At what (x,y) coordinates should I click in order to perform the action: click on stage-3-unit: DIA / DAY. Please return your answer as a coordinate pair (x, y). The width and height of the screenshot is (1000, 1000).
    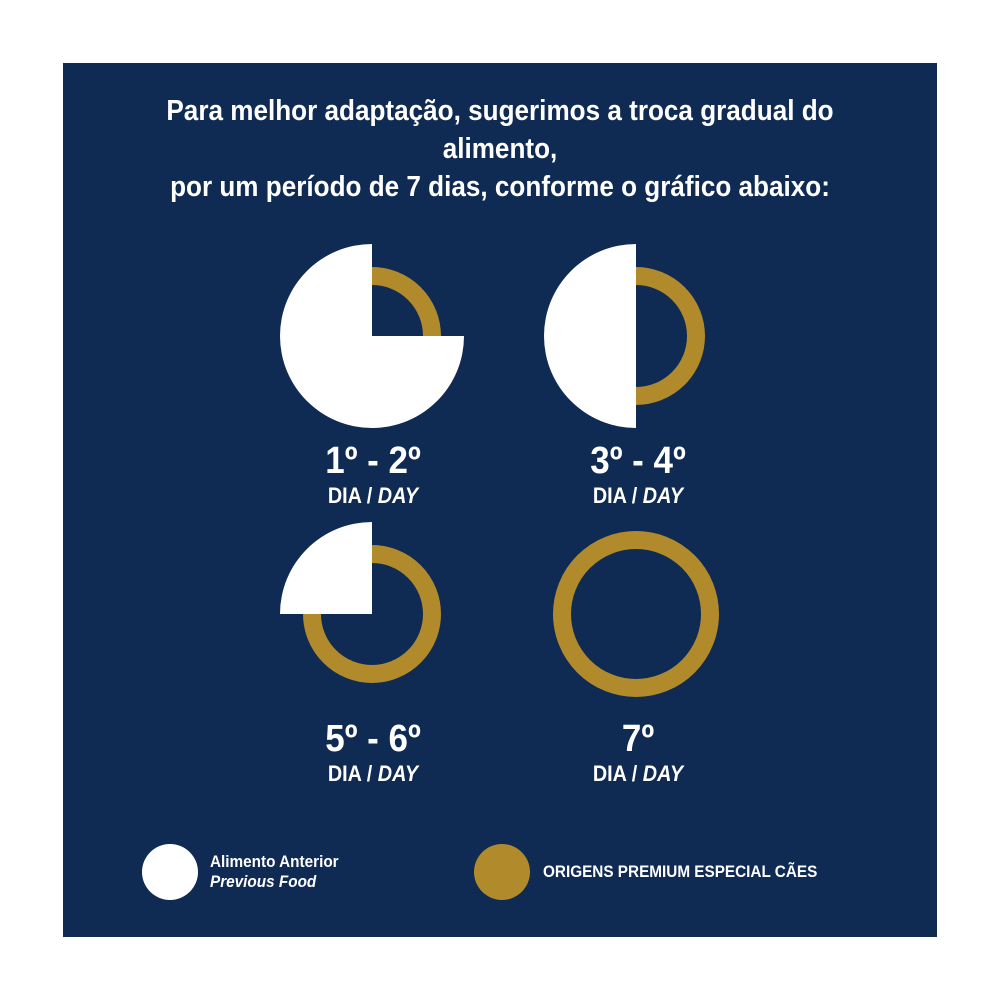
    Looking at the image, I should click on (373, 774).